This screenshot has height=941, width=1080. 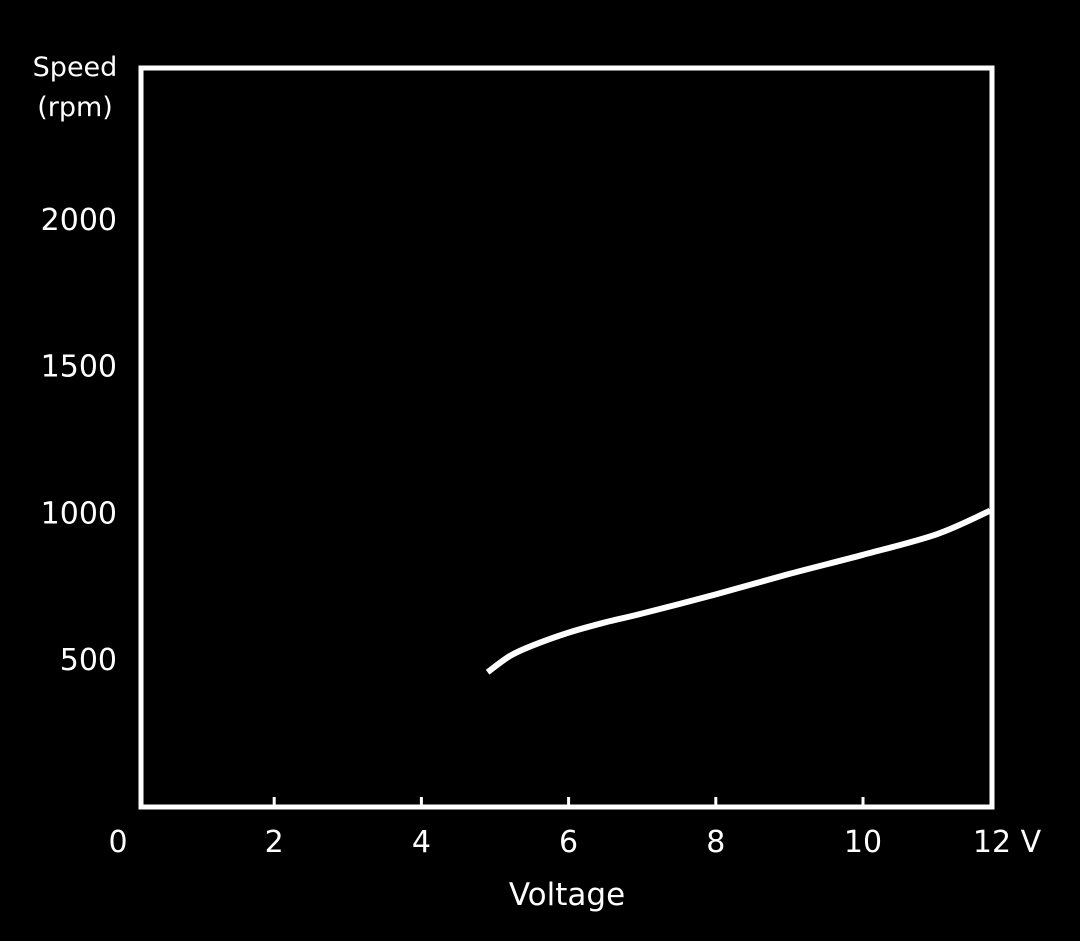 What do you see at coordinates (567, 895) in the screenshot?
I see `x-axis-title: Voltage` at bounding box center [567, 895].